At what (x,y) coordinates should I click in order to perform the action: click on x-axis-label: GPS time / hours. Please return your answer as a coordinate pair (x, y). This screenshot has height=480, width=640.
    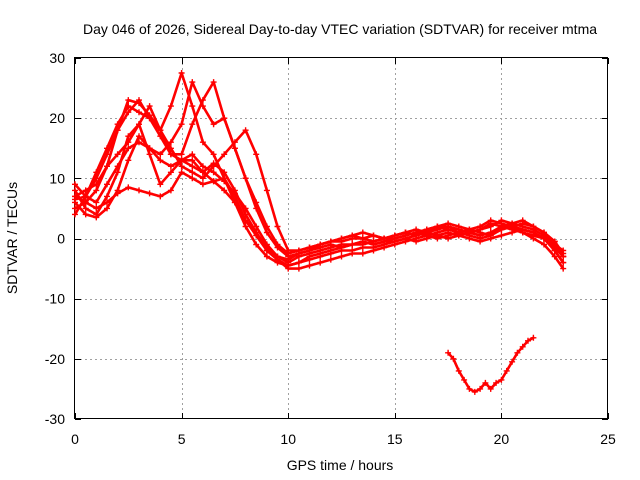
    Looking at the image, I should click on (340, 465).